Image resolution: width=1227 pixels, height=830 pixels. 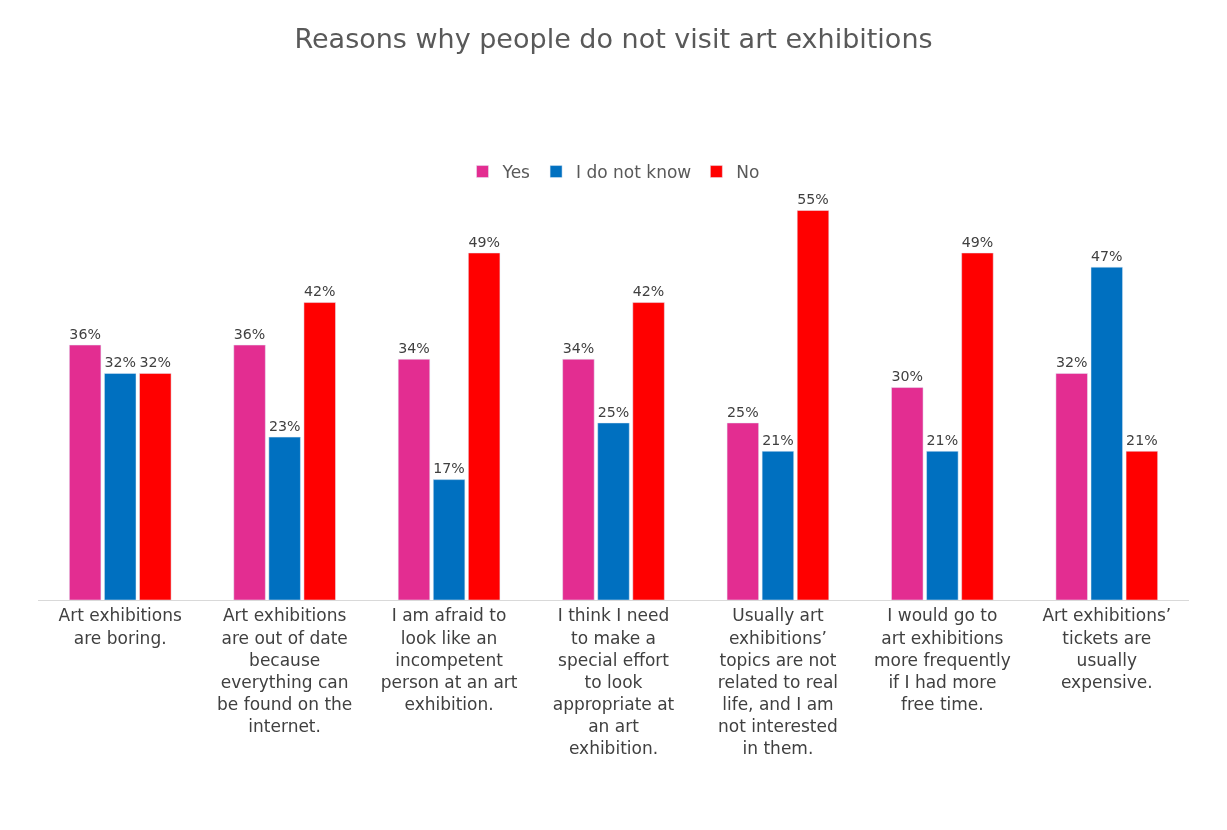 What do you see at coordinates (285, 670) in the screenshot?
I see `x-tick-label: Art exhibitions are out of date because everything can be found on the internet.` at bounding box center [285, 670].